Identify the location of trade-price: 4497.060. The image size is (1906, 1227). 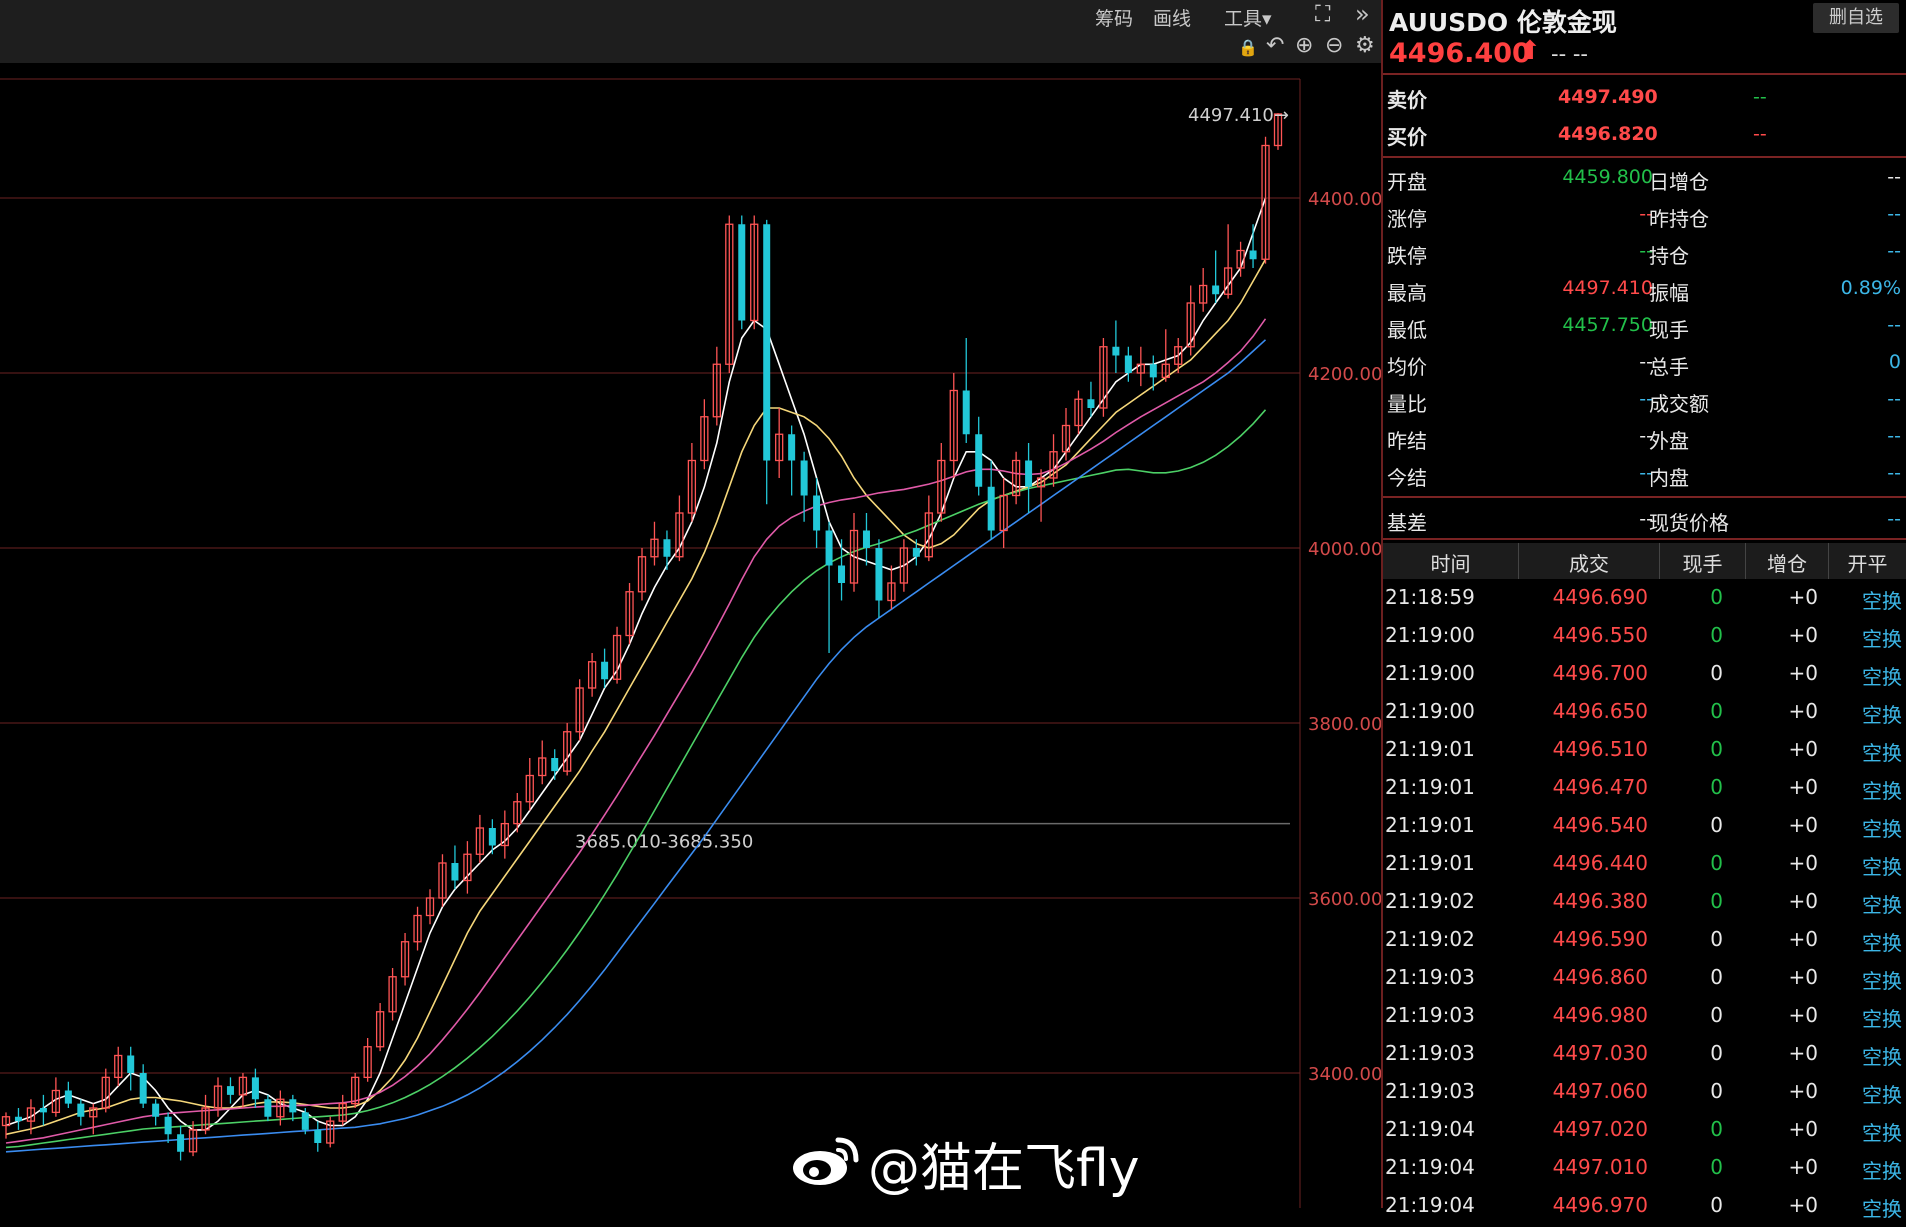
(1600, 1091).